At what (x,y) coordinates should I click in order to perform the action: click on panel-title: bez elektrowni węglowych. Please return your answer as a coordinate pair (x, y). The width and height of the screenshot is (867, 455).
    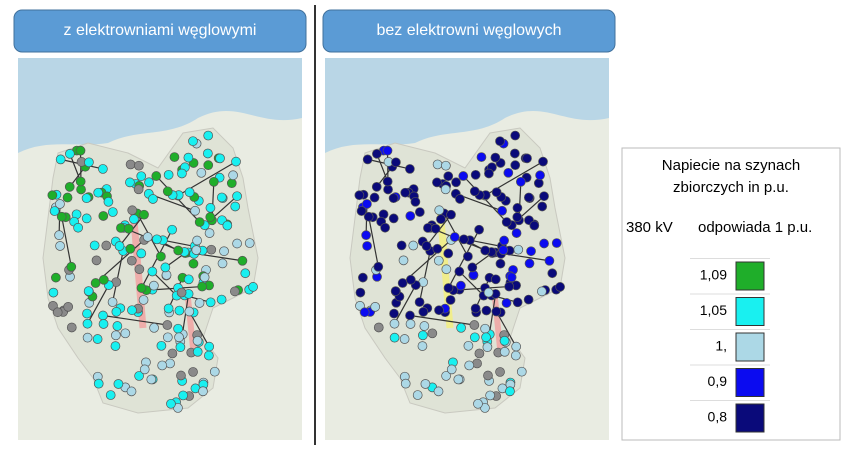
    Looking at the image, I should click on (469, 30).